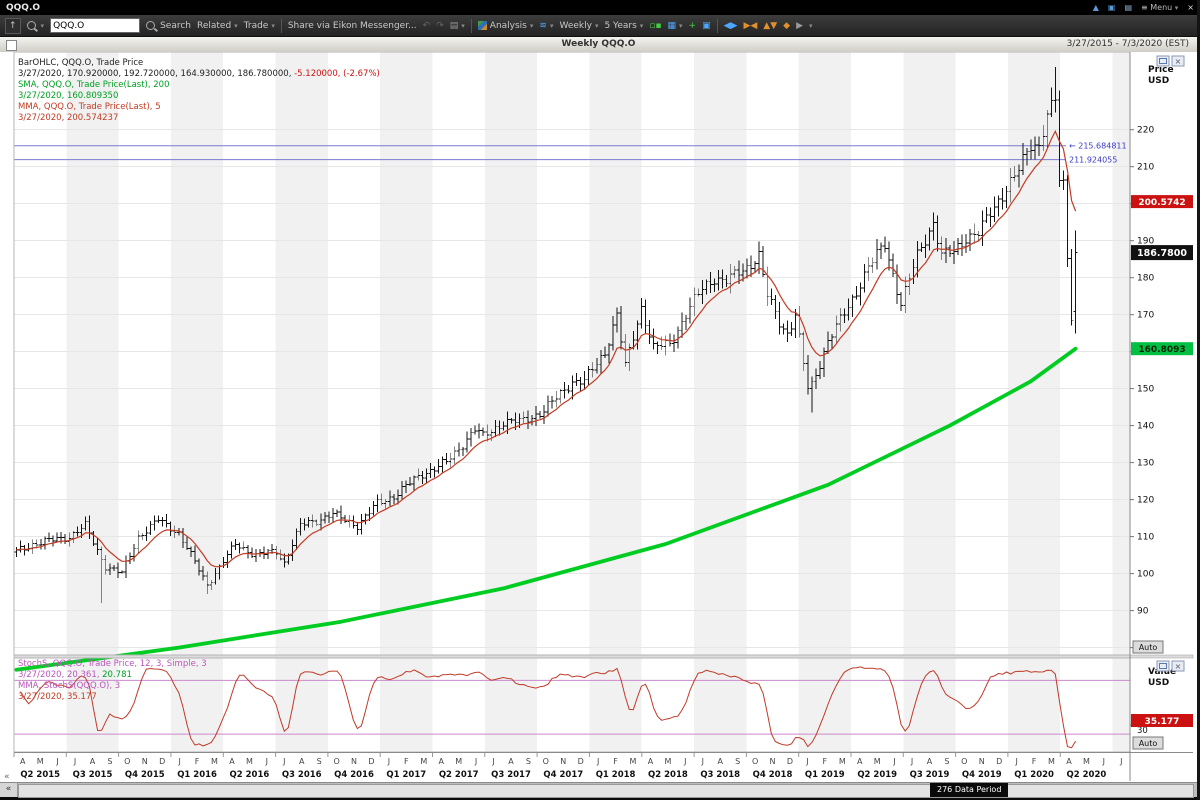 This screenshot has width=1200, height=800. I want to click on analysis-menu: Analysis ▾, so click(505, 25).